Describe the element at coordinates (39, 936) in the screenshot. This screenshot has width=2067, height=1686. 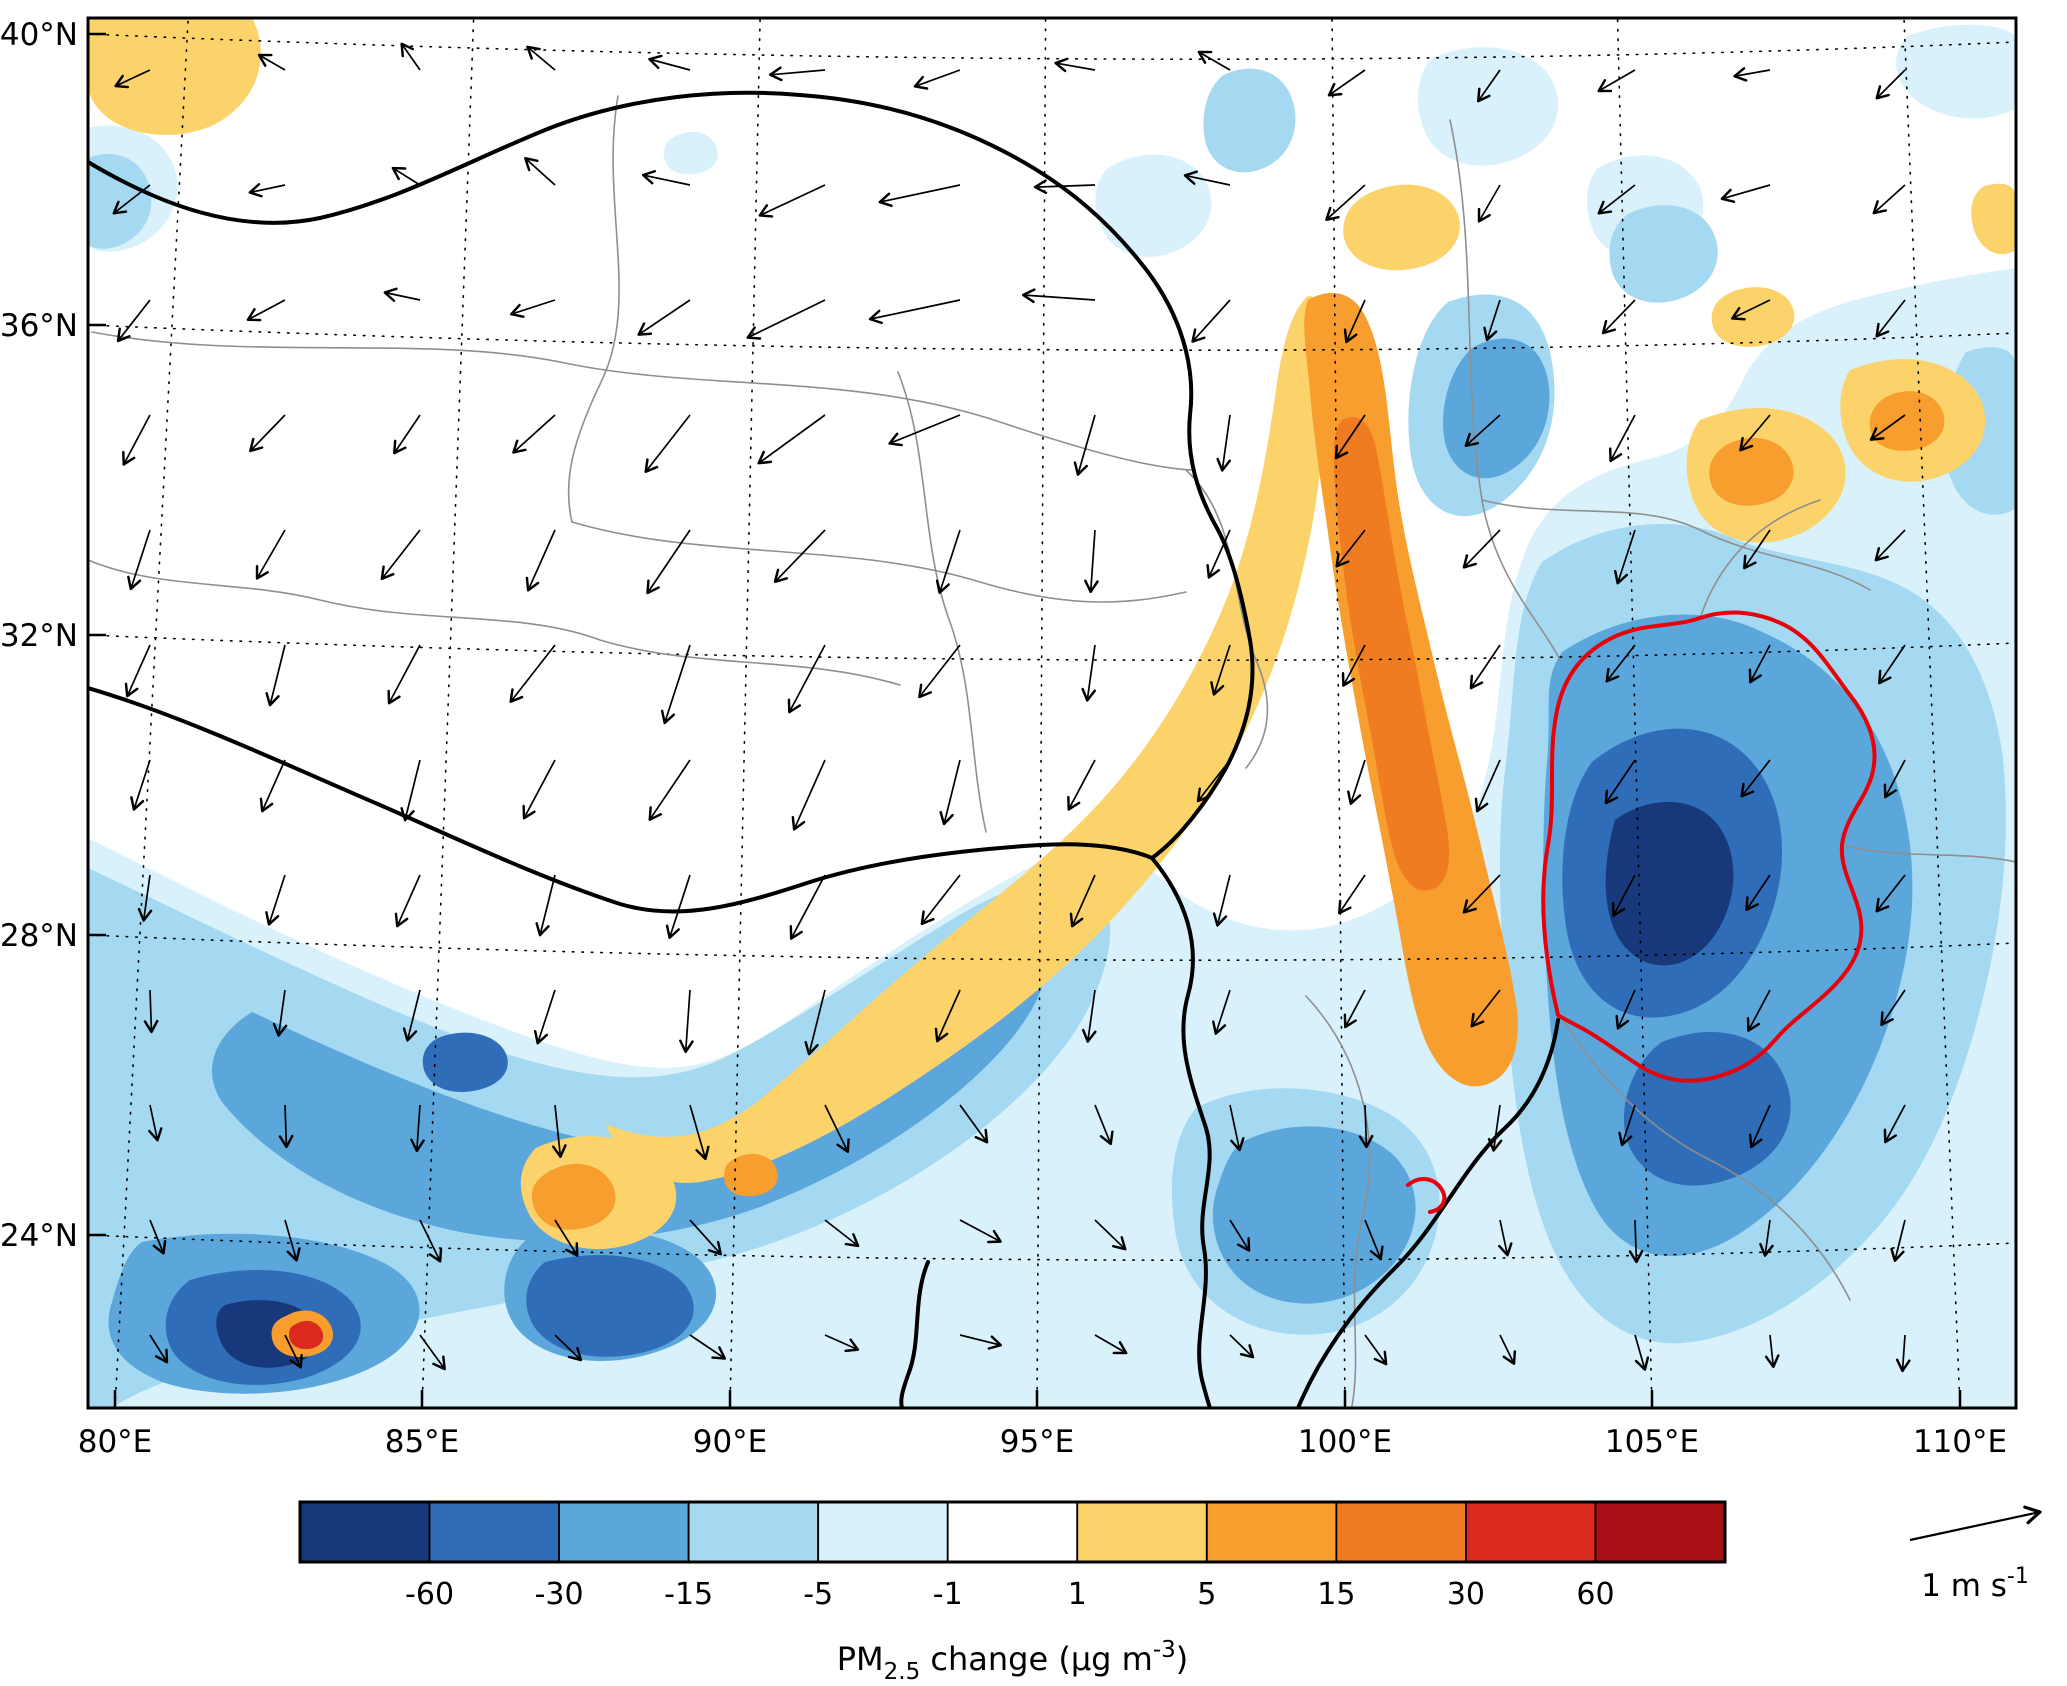
I see `y-tick-label: 28°N` at that location.